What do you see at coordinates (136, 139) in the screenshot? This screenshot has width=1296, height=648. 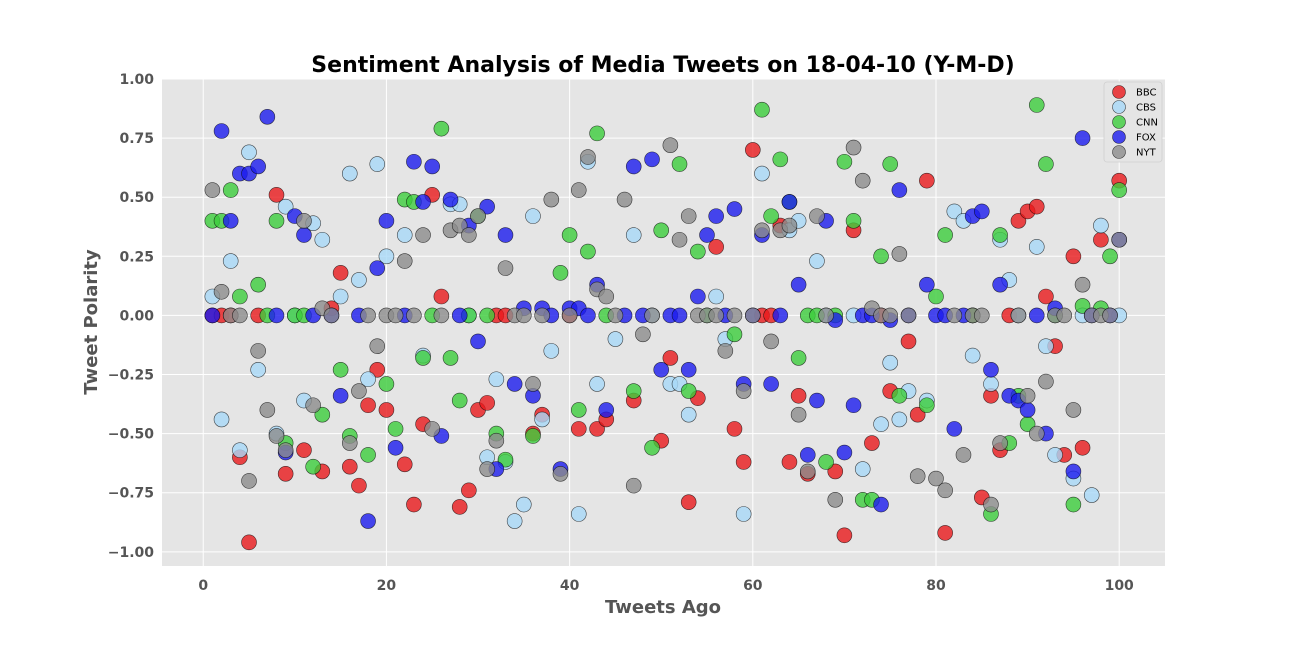 I see `y-tick-label: 0.75` at bounding box center [136, 139].